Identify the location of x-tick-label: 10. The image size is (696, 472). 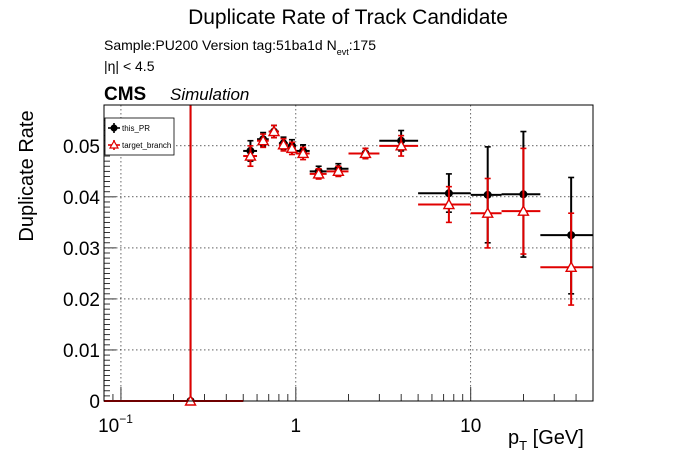
(470, 426).